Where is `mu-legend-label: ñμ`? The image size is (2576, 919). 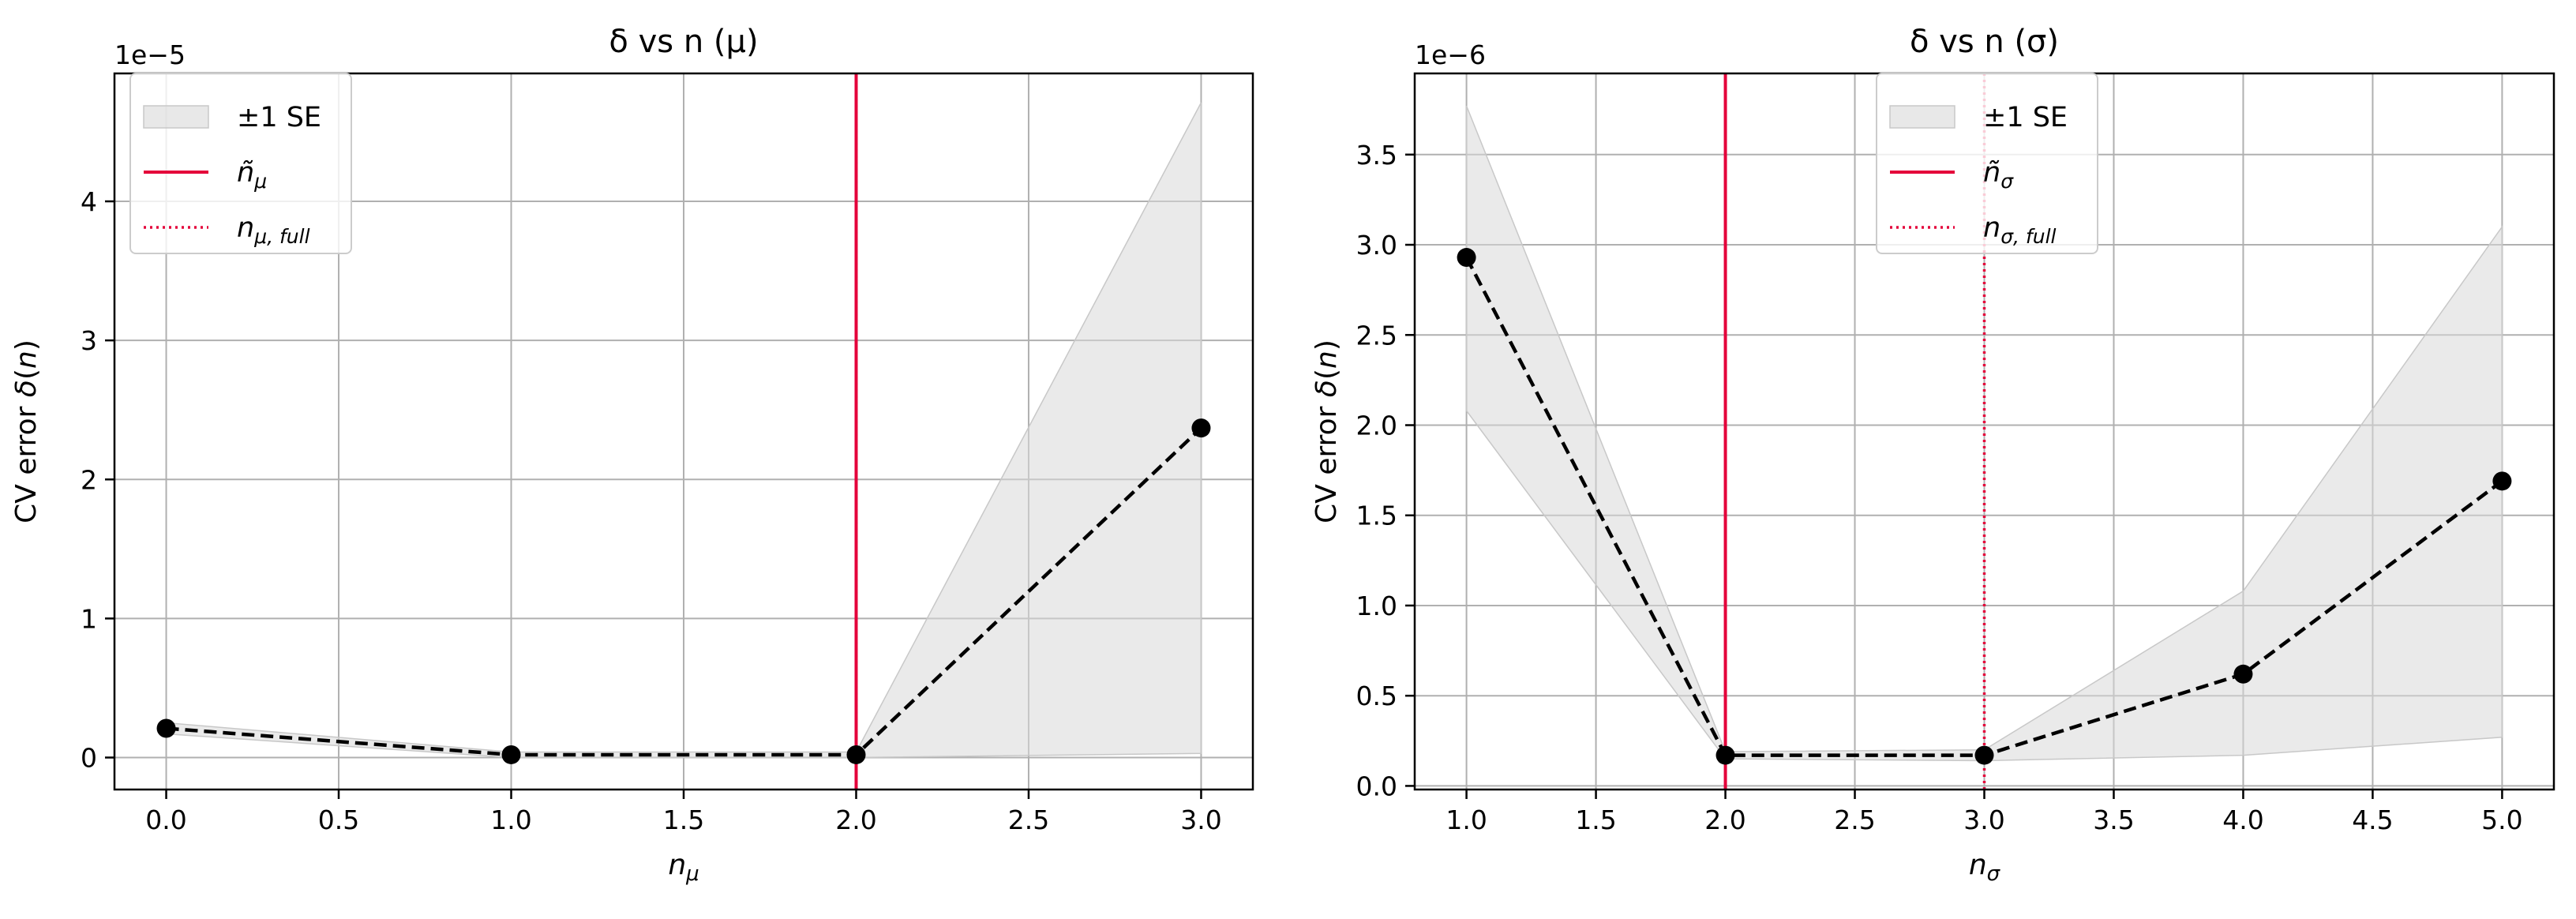 mu-legend-label: ñμ is located at coordinates (252, 175).